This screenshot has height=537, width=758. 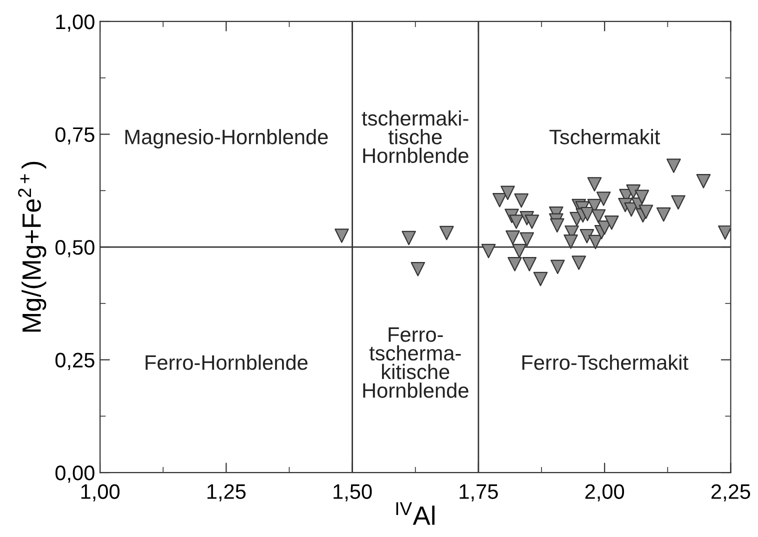 I want to click on annotation: Magnesio-Hornblende, so click(x=226, y=138).